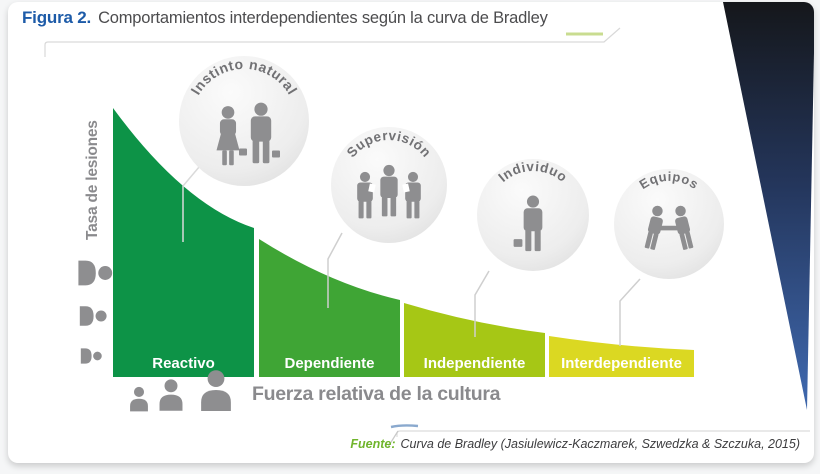 The image size is (820, 474). What do you see at coordinates (404, 426) in the screenshot?
I see `blue-dash-decoration` at bounding box center [404, 426].